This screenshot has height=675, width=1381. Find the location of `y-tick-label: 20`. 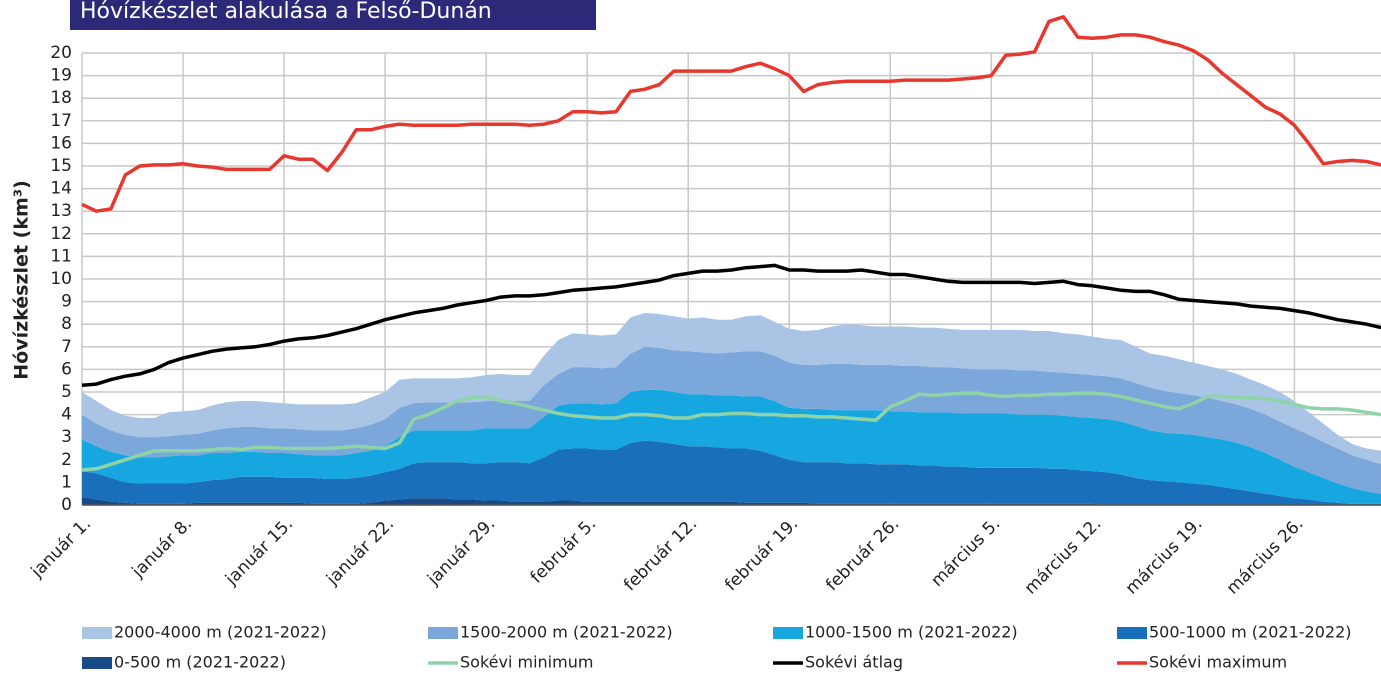

y-tick-label: 20 is located at coordinates (61, 53).